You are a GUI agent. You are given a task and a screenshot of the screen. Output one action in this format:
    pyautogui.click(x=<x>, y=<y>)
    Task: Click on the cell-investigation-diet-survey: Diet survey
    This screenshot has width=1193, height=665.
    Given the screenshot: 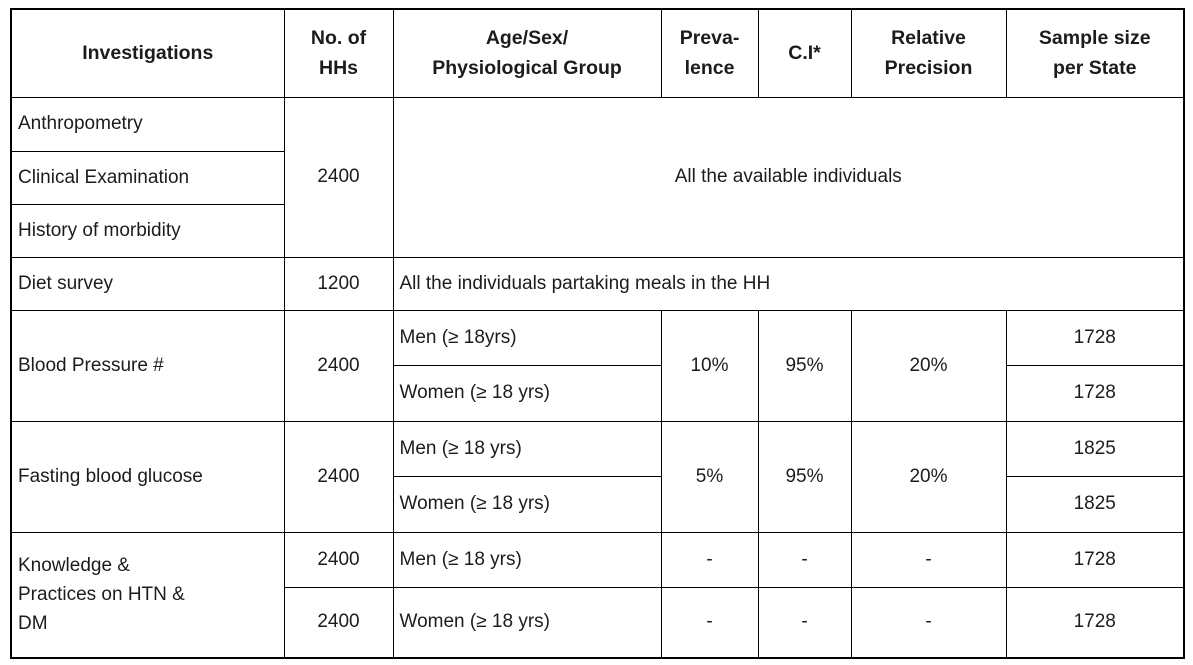 What is the action you would take?
    pyautogui.click(x=147, y=283)
    